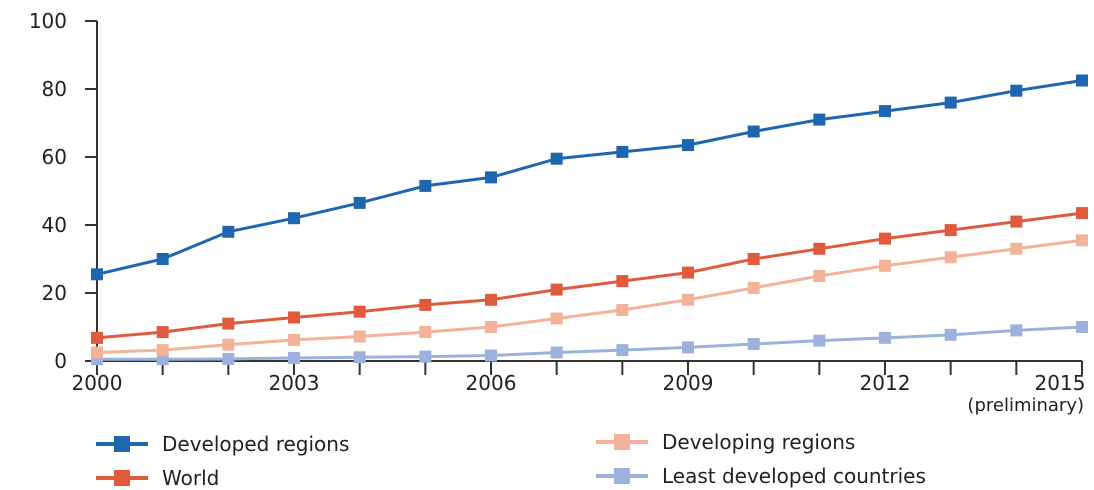  What do you see at coordinates (794, 476) in the screenshot?
I see `legend-label-least: Least developed countries` at bounding box center [794, 476].